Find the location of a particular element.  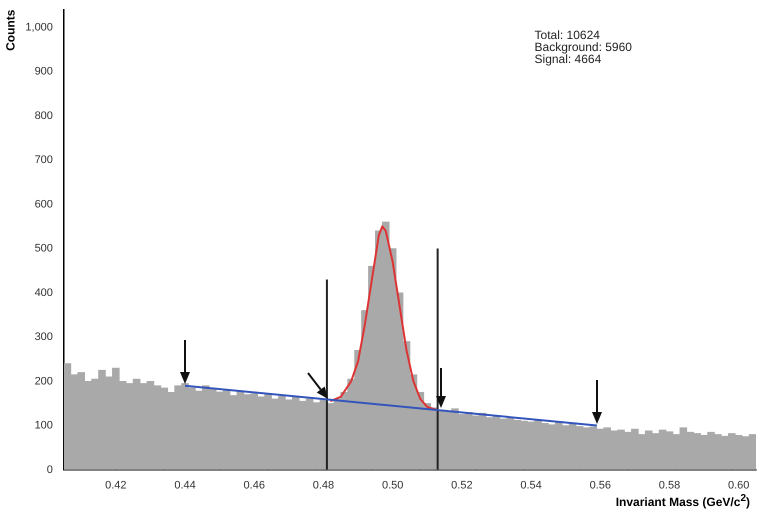

x-tick-label: 0.50 is located at coordinates (393, 485).